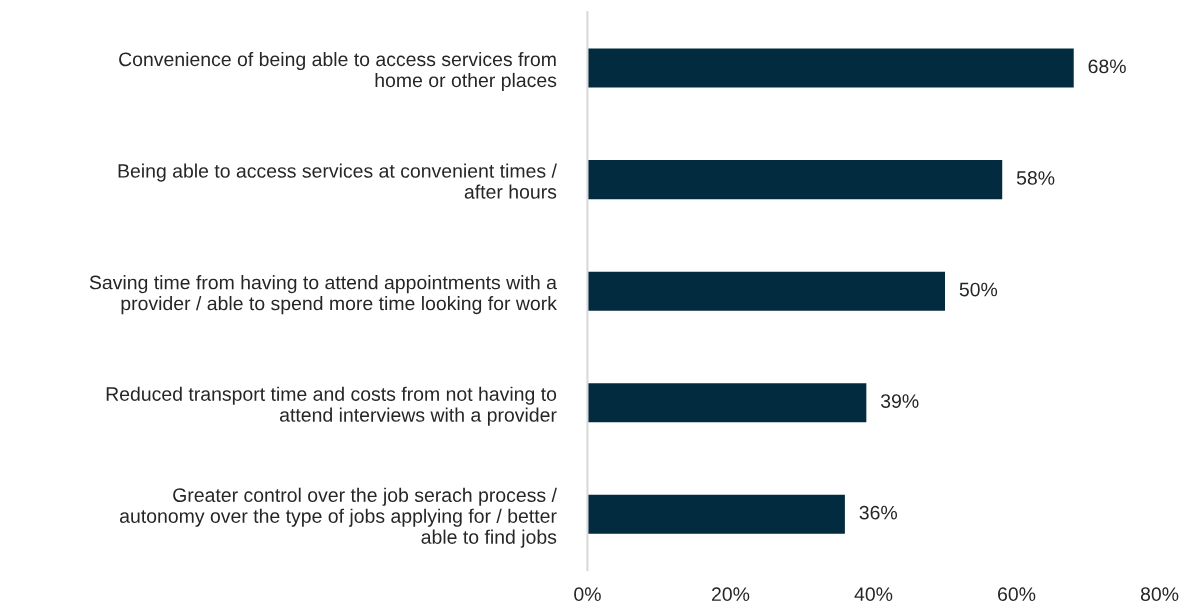 This screenshot has height=613, width=1182. Describe the element at coordinates (1159, 594) in the screenshot. I see `x-tick-label: 80%` at that location.